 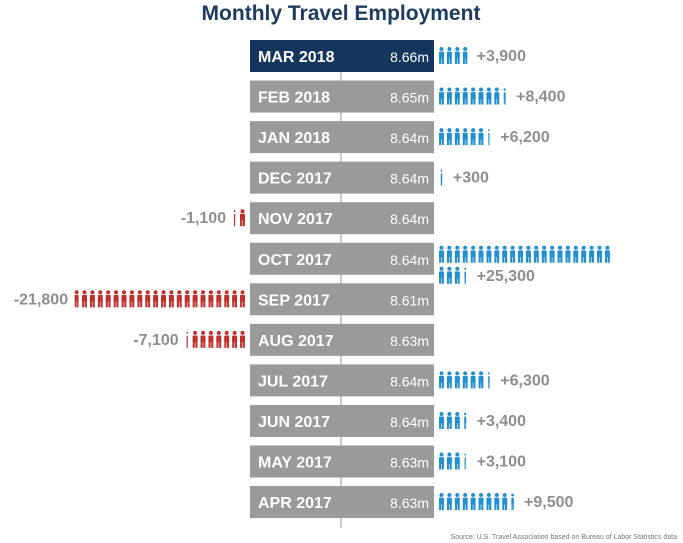 What do you see at coordinates (294, 138) in the screenshot?
I see `month-label: JAN 2018` at bounding box center [294, 138].